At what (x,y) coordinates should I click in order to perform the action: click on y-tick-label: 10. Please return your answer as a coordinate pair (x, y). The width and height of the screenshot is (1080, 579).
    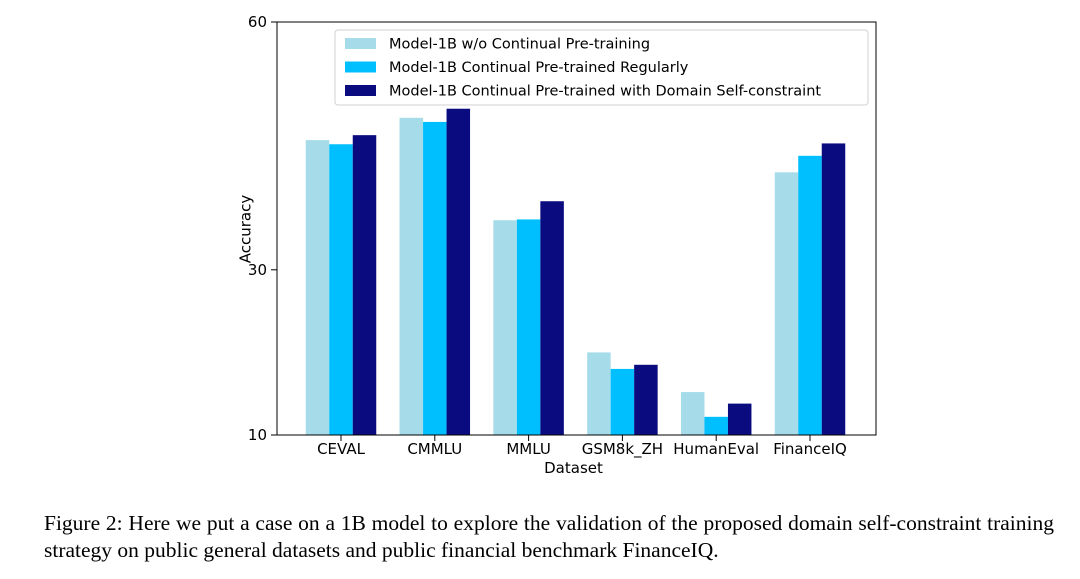
    Looking at the image, I should click on (257, 435).